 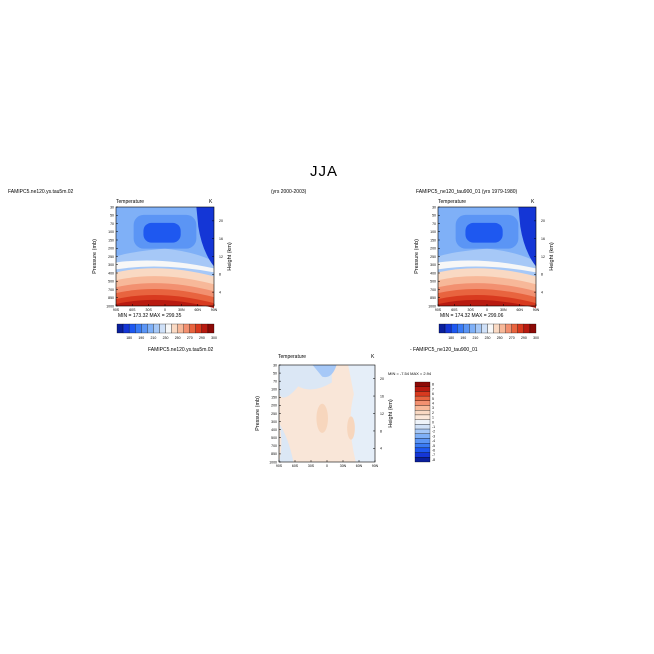 I want to click on panel3-ytick-label: 700, so click(x=274, y=446).